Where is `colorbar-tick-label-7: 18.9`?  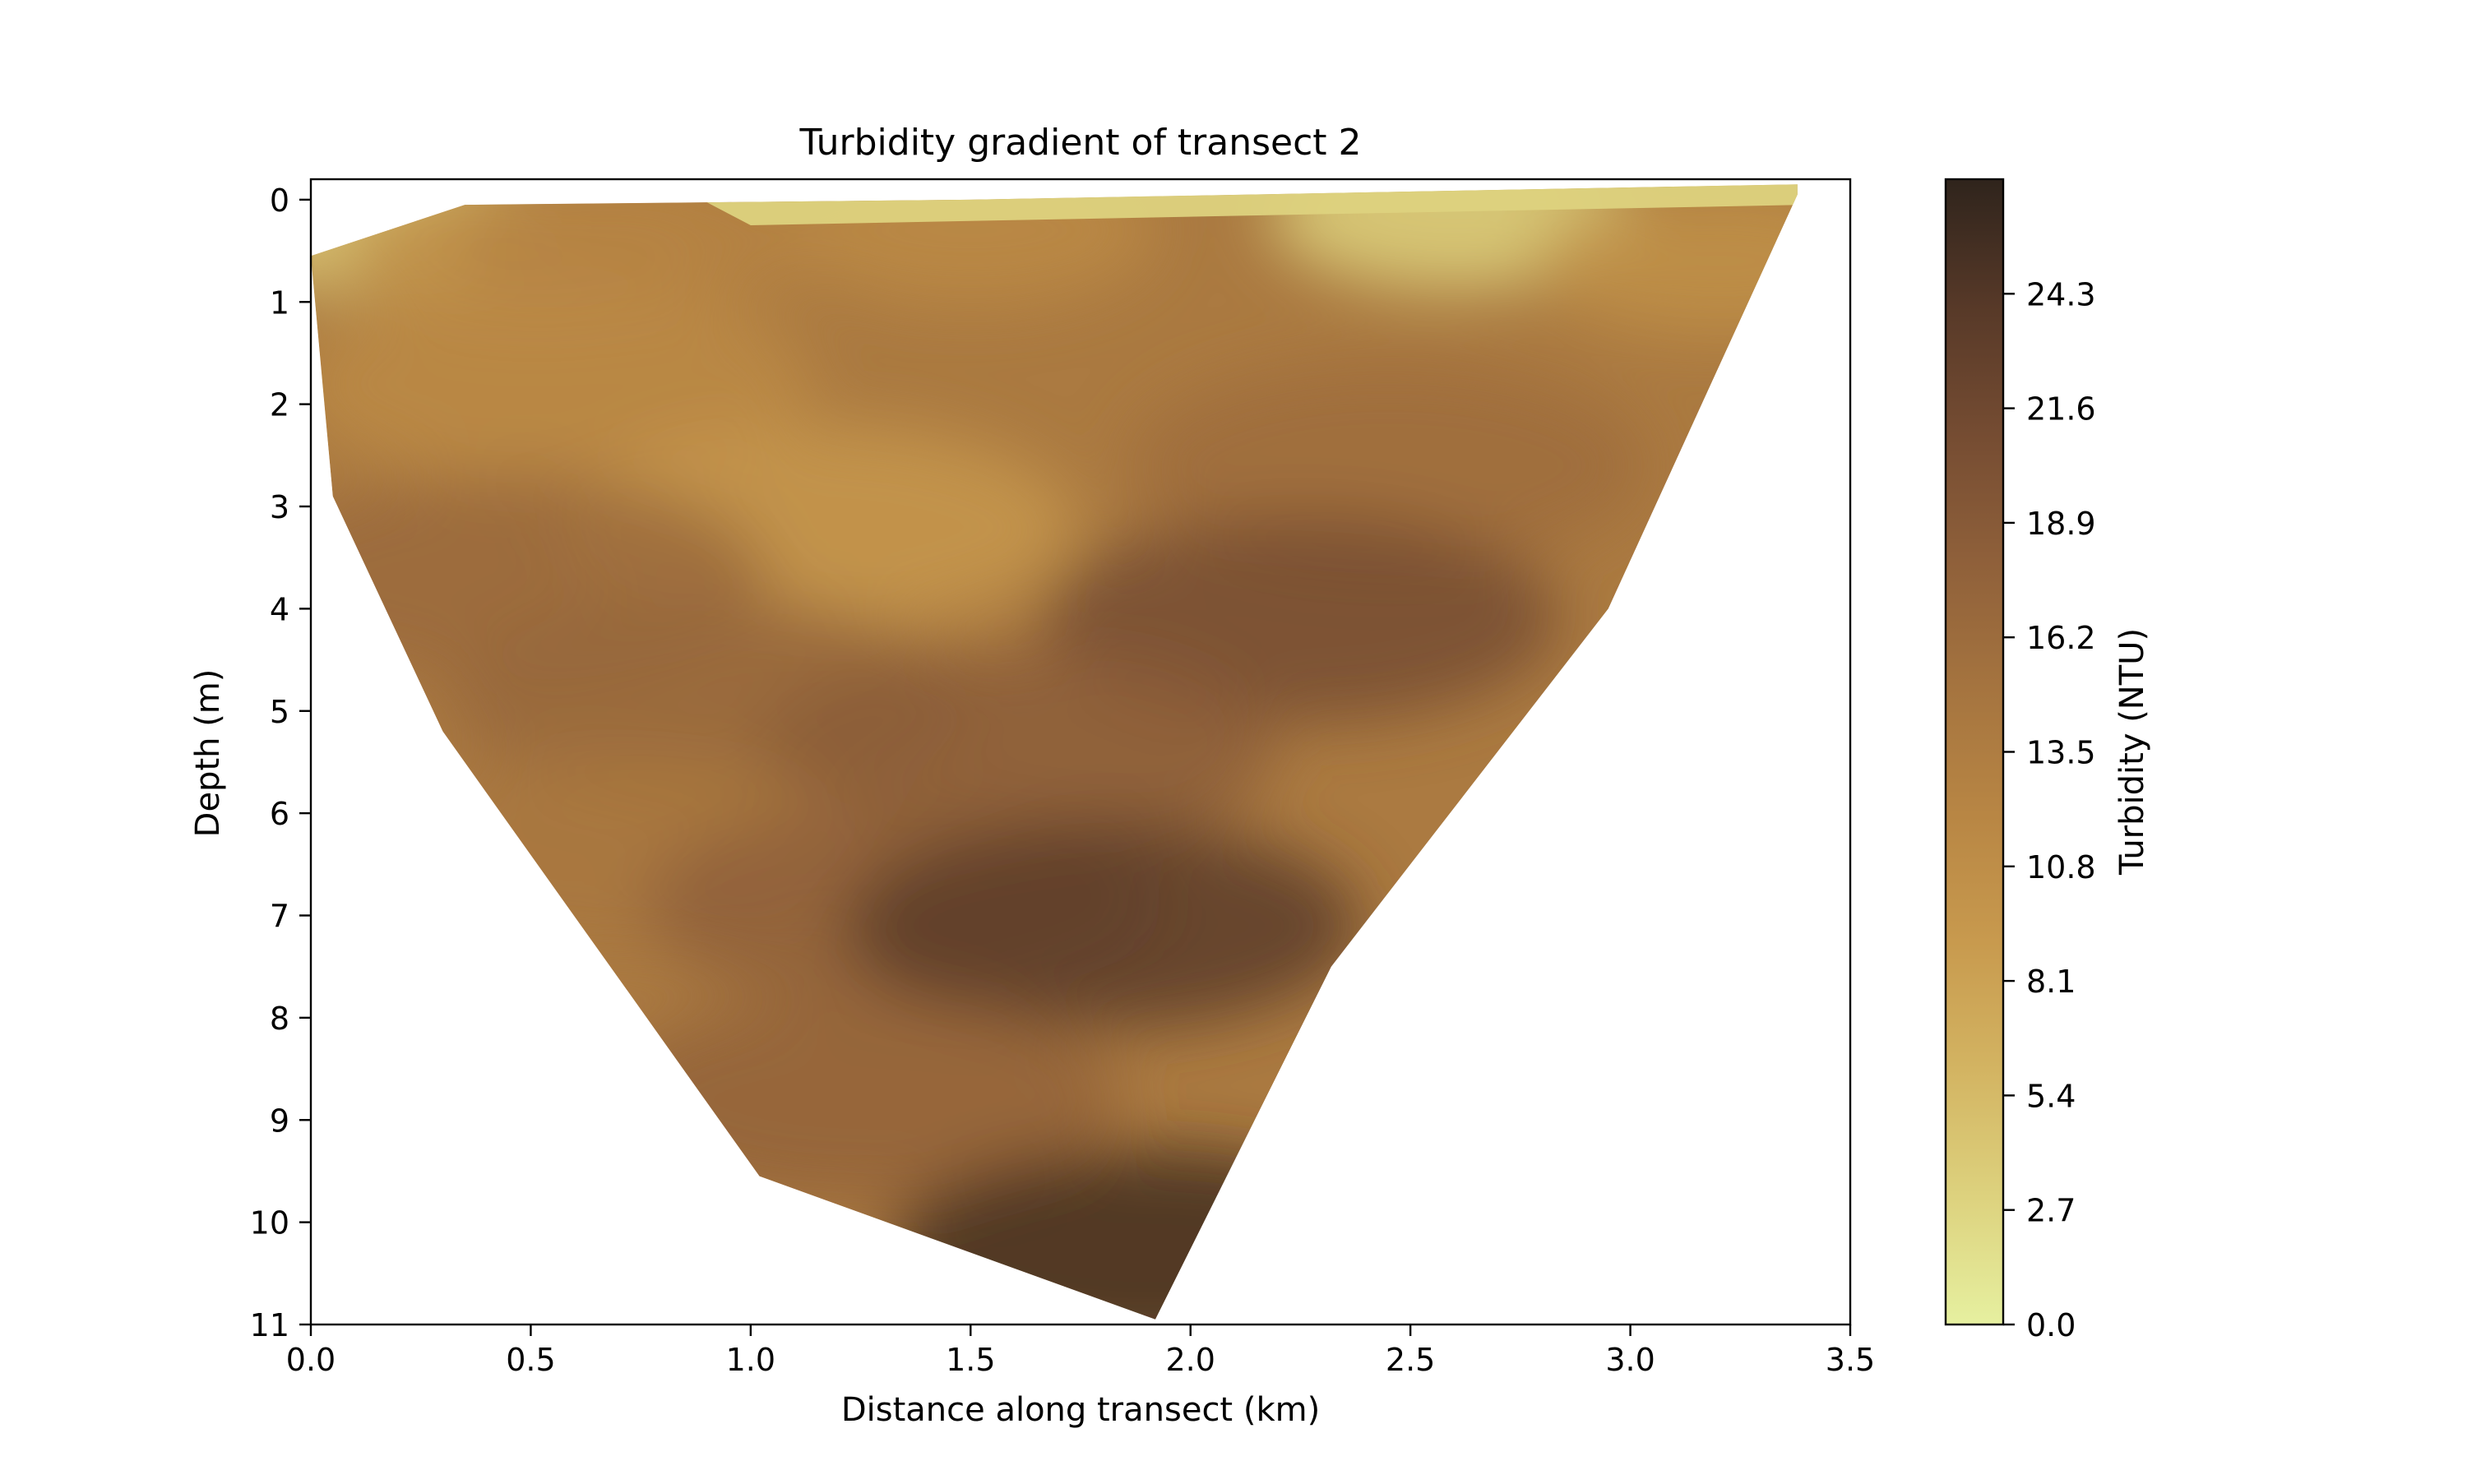
colorbar-tick-label-7: 18.9 is located at coordinates (2061, 524).